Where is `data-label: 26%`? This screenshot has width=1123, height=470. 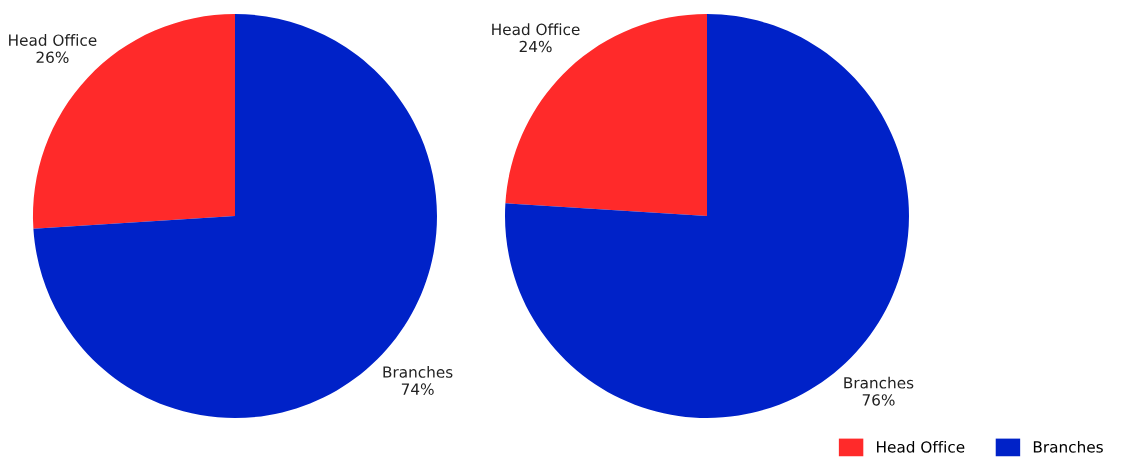
data-label: 26% is located at coordinates (52, 57).